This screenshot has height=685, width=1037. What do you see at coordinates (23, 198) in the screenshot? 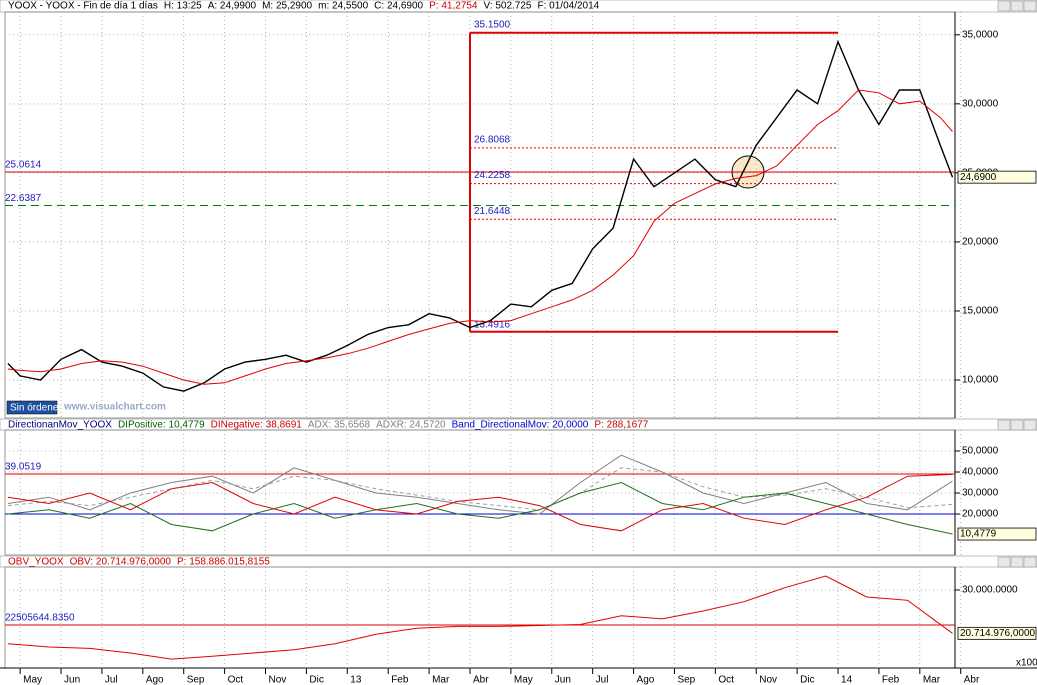
I see `level-label: 22.6387` at bounding box center [23, 198].